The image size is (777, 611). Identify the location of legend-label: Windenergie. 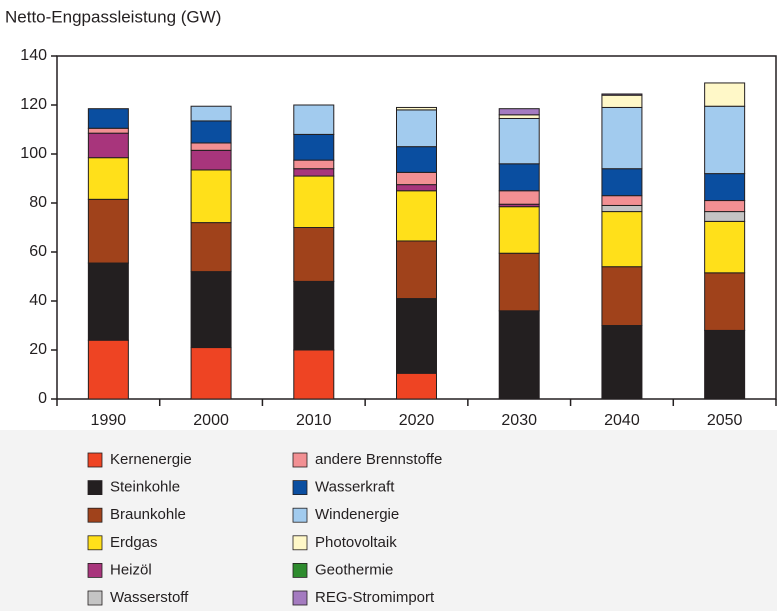
(357, 514).